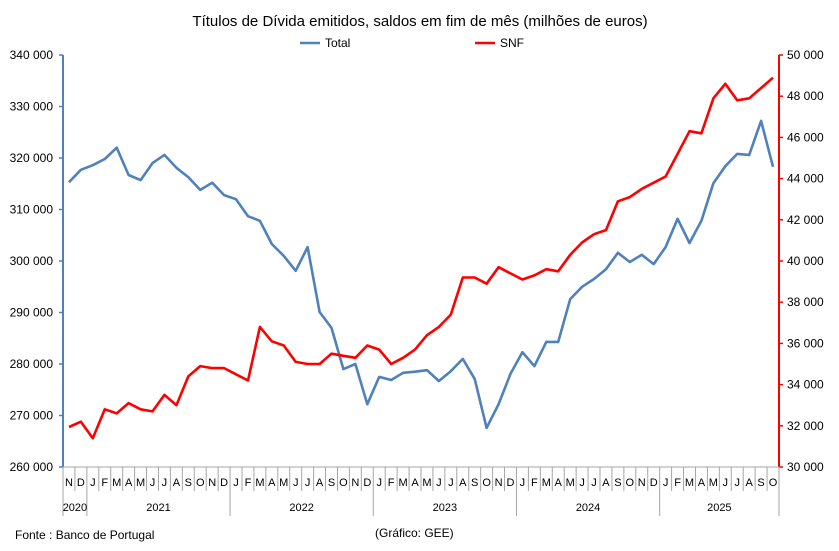 The height and width of the screenshot is (551, 839). What do you see at coordinates (414, 533) in the screenshot?
I see `credit-note: (Gráfico: GEE)` at bounding box center [414, 533].